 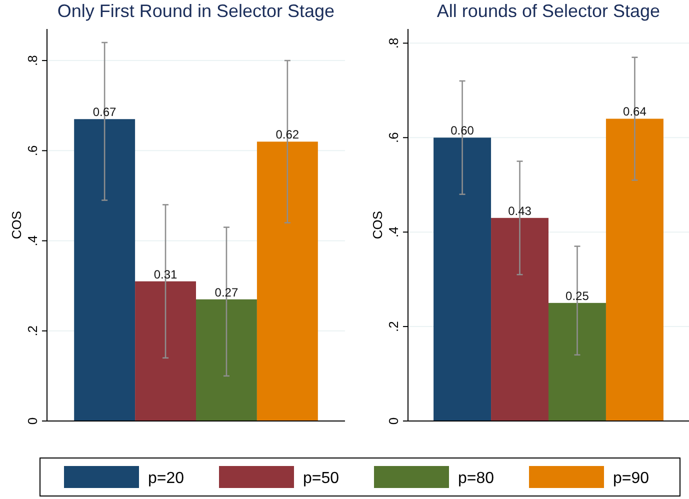 I want to click on data-label: 0.25, so click(x=578, y=295).